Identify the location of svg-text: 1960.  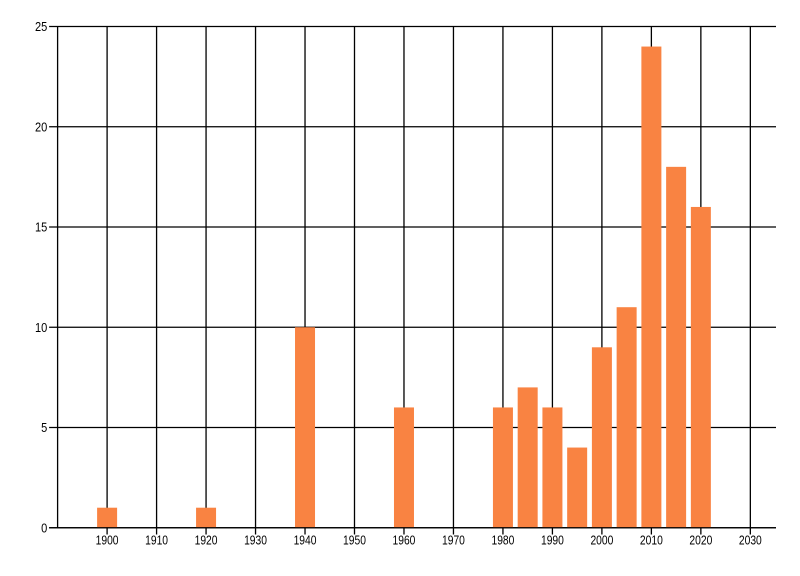
(404, 541).